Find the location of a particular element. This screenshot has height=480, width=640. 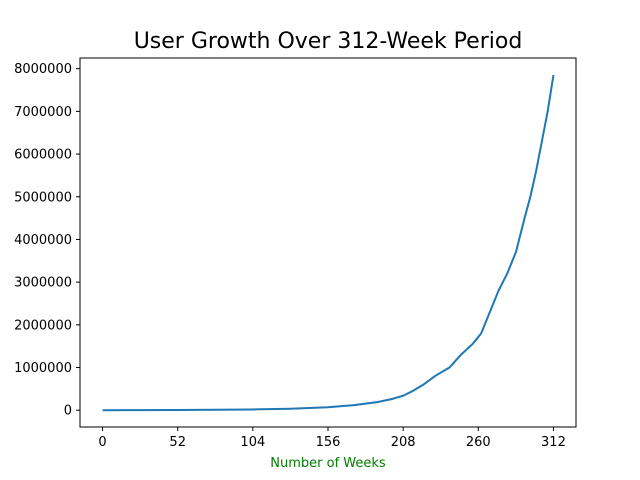

x-tick-label: 52 is located at coordinates (177, 442).